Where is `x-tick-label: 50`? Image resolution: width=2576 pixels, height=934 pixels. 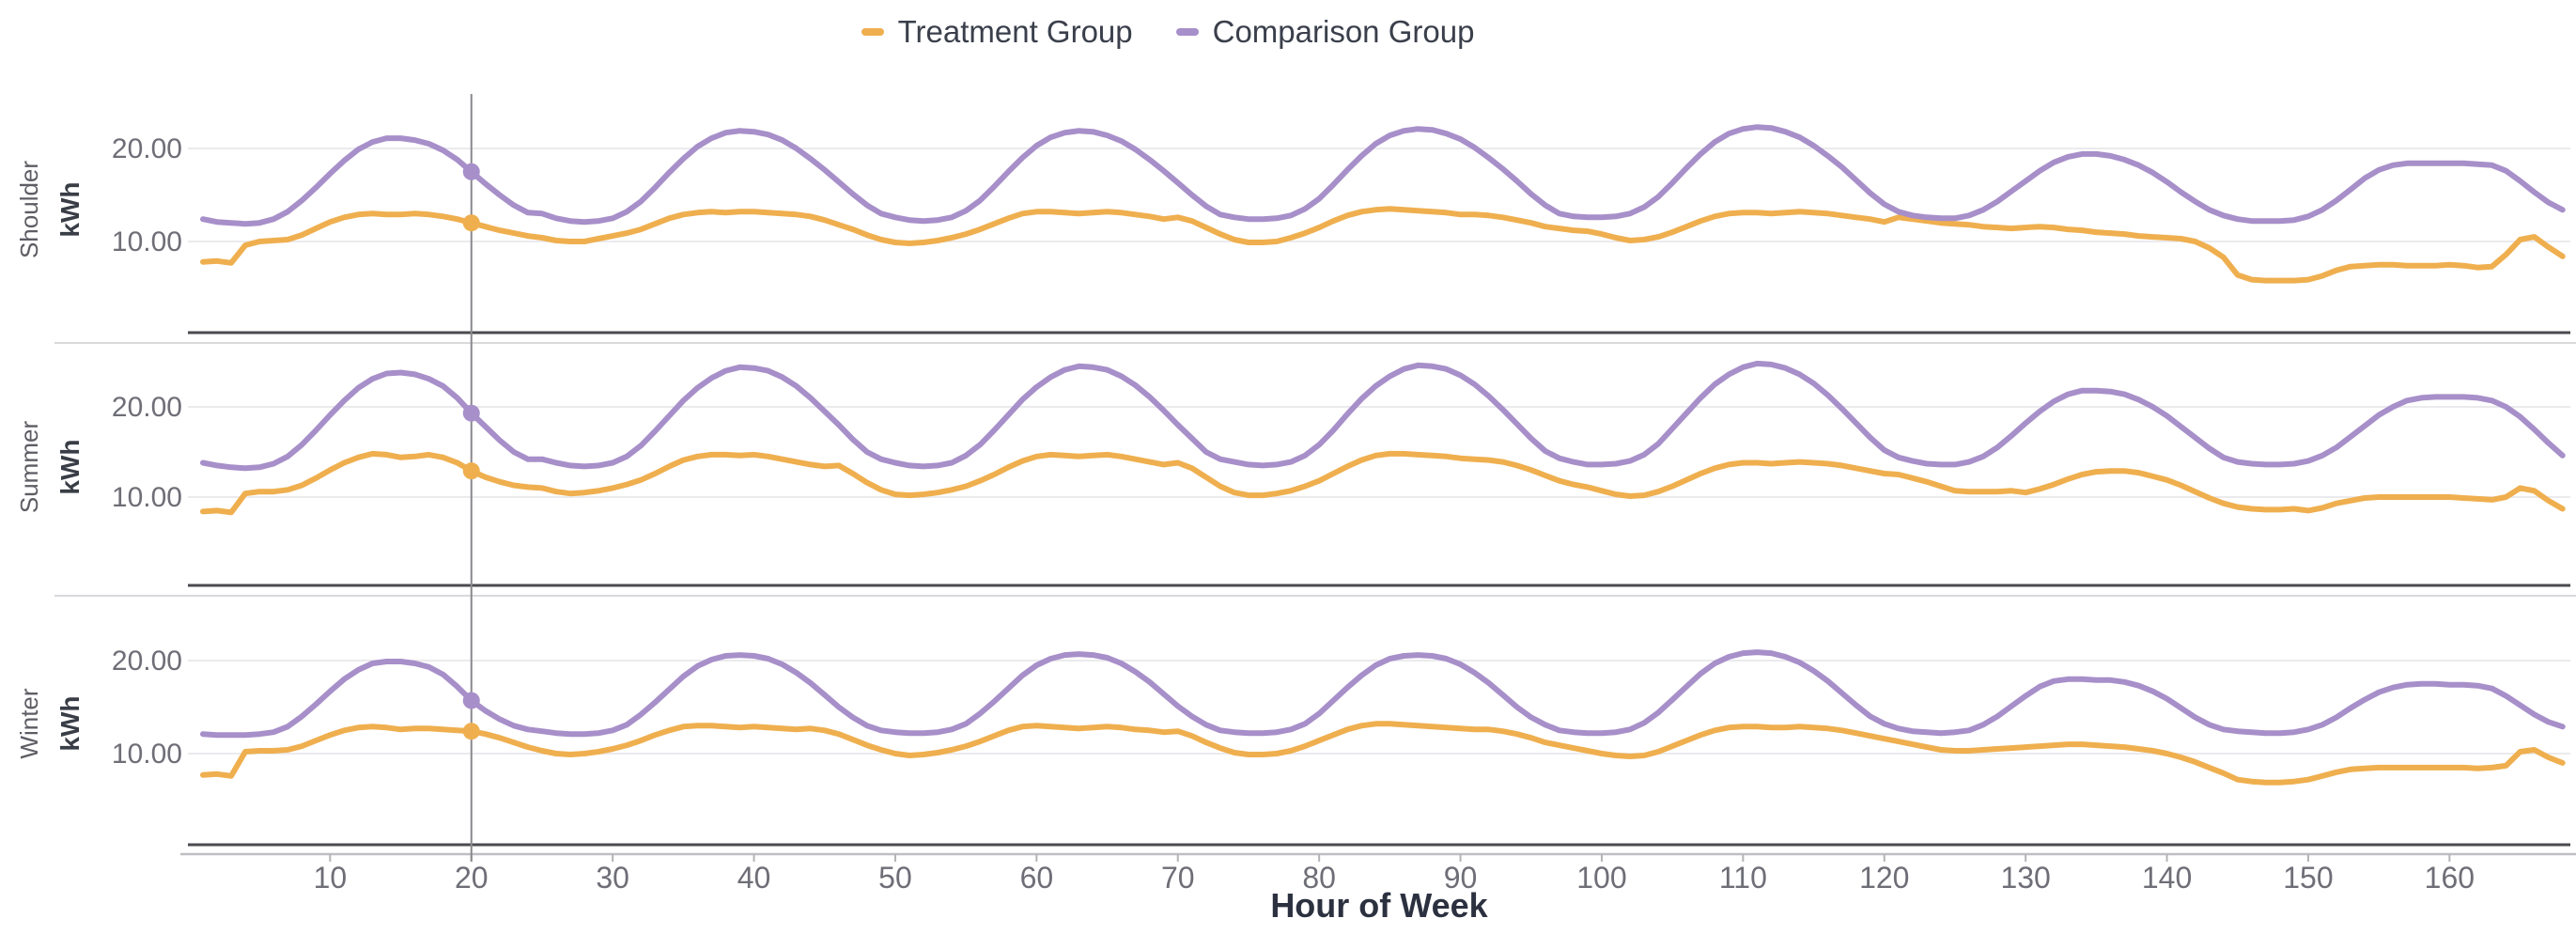 x-tick-label: 50 is located at coordinates (895, 878).